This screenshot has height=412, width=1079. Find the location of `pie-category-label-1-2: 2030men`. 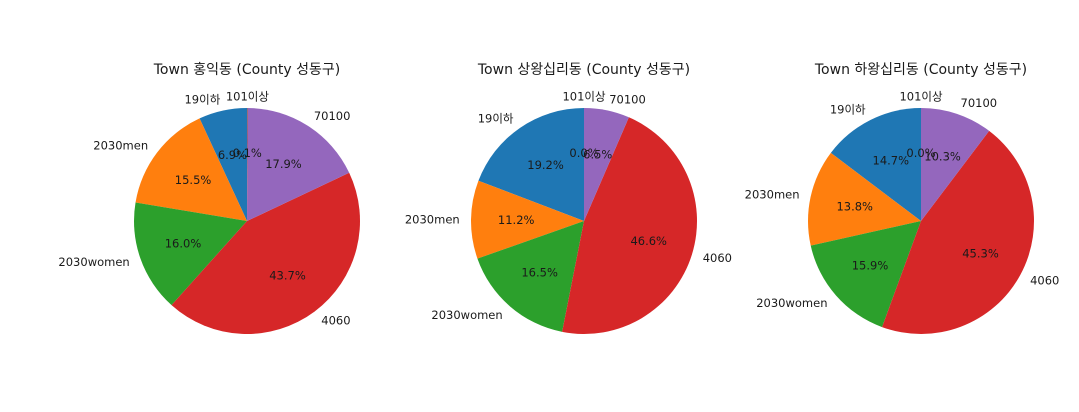

pie-category-label-1-2: 2030men is located at coordinates (120, 146).